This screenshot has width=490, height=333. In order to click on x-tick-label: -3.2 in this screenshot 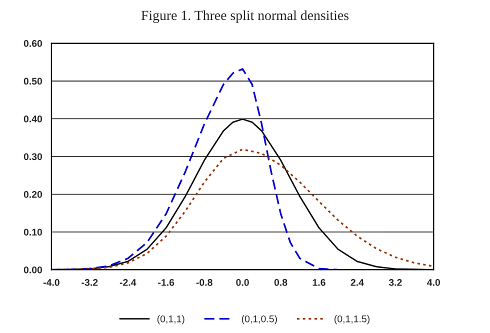, I will do `click(90, 282)`.